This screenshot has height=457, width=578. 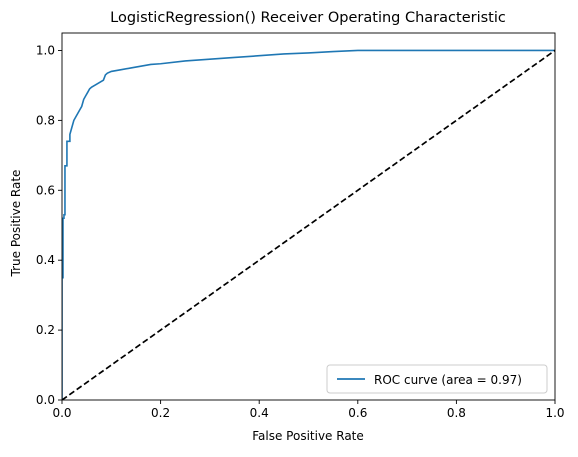 What do you see at coordinates (160, 413) in the screenshot?
I see `x-tick-label: 0.2` at bounding box center [160, 413].